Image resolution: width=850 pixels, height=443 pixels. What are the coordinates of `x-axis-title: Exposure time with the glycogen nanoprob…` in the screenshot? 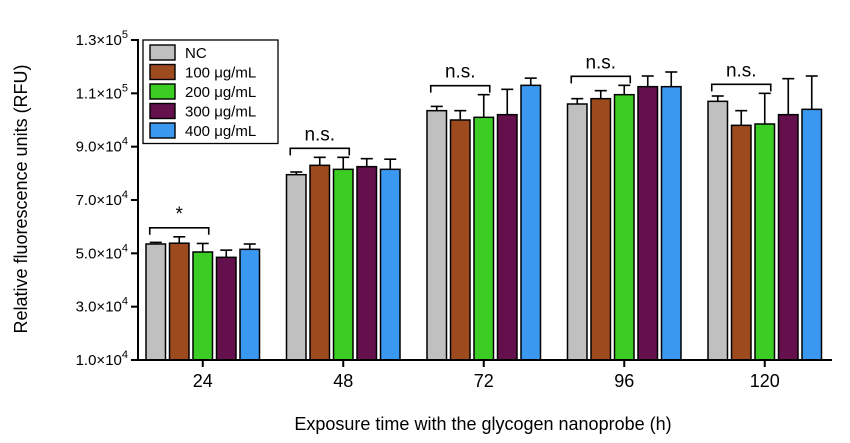 It's located at (482, 424).